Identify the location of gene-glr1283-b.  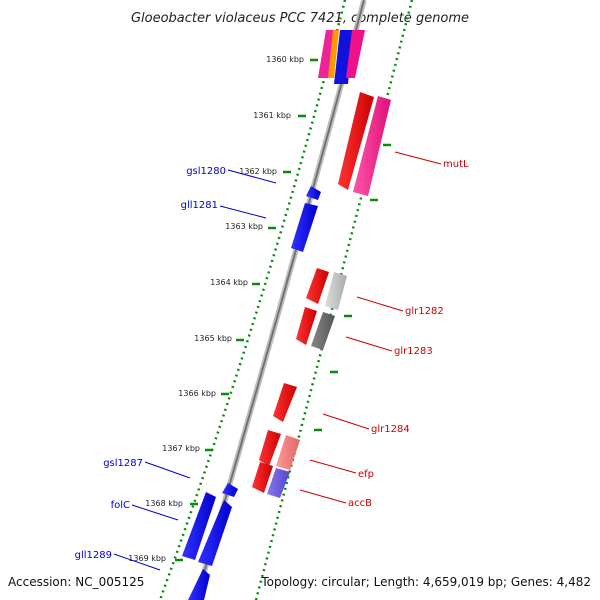
(323, 331).